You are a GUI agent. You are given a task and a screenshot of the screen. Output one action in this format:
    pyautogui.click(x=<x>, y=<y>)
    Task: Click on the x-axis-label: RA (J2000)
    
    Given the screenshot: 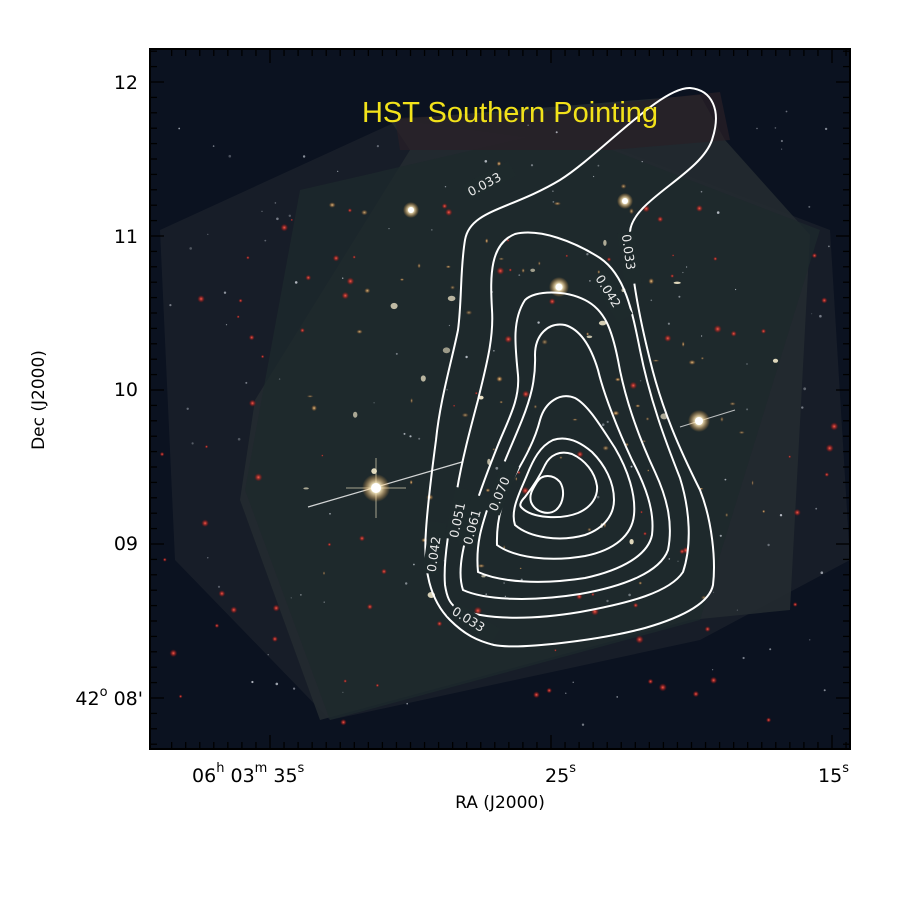 What is the action you would take?
    pyautogui.click(x=500, y=803)
    